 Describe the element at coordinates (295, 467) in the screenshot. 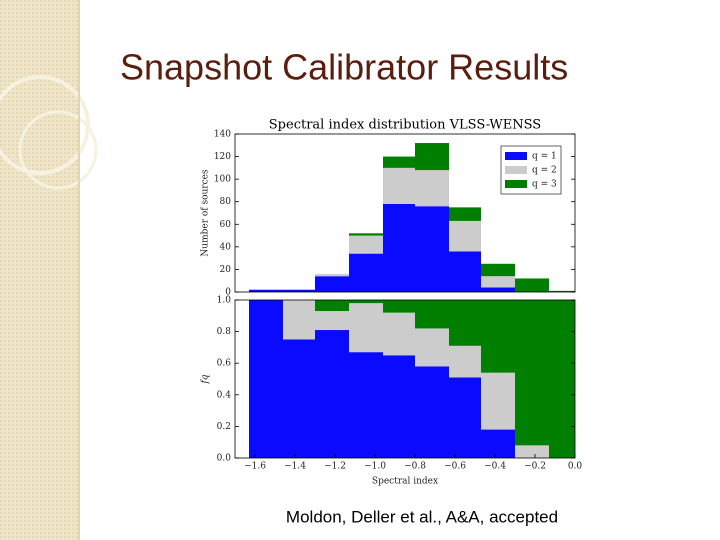

I see `x-tick-label: −1.4` at that location.